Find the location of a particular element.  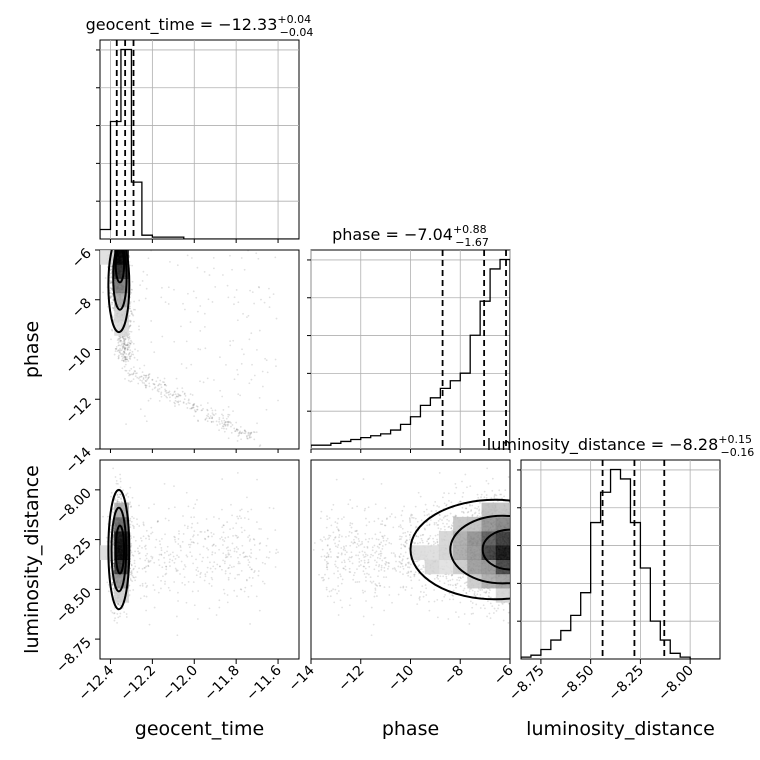

scatter-panel-geocent_time-luminosity_distance is located at coordinates (199, 559).